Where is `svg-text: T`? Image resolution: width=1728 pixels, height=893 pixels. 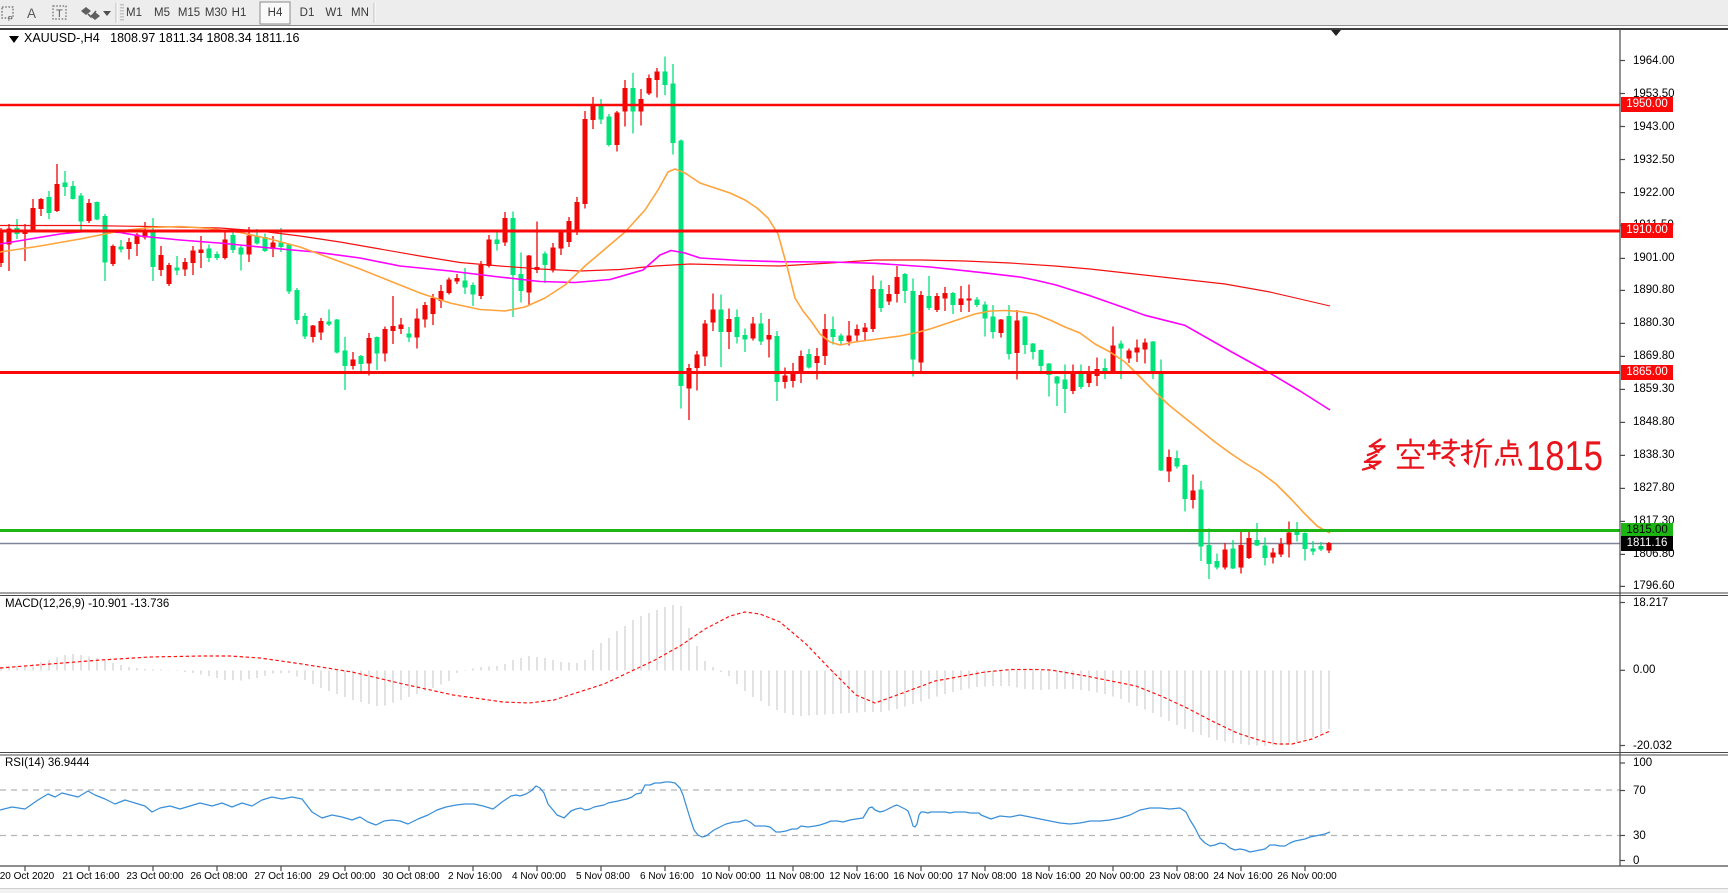 svg-text: T is located at coordinates (59, 14).